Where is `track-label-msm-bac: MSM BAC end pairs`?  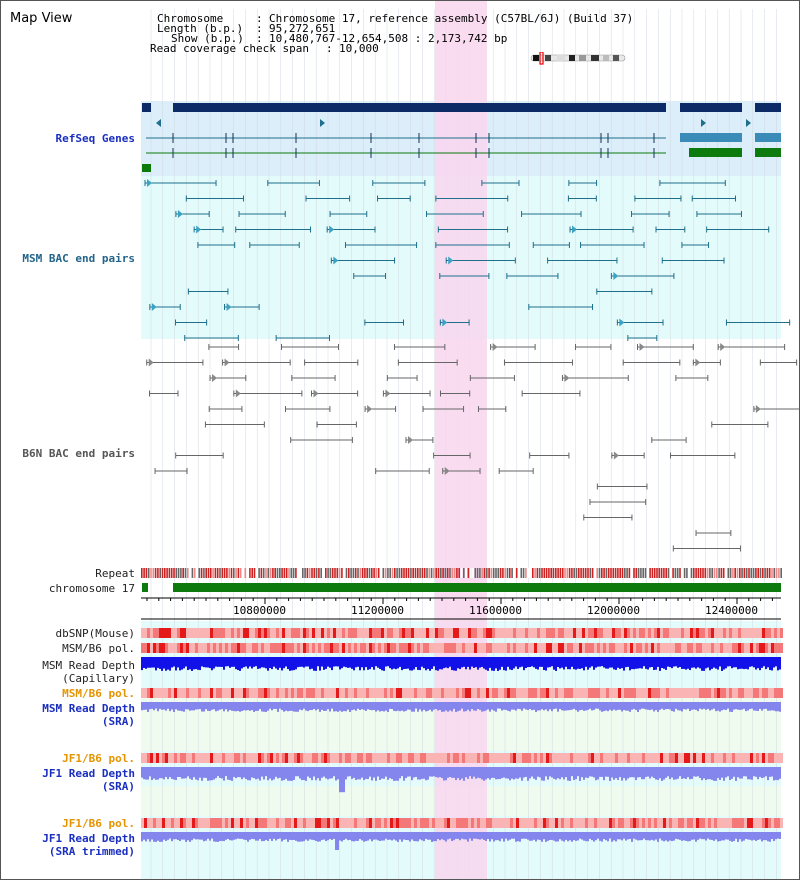 track-label-msm-bac: MSM BAC end pairs is located at coordinates (78, 258).